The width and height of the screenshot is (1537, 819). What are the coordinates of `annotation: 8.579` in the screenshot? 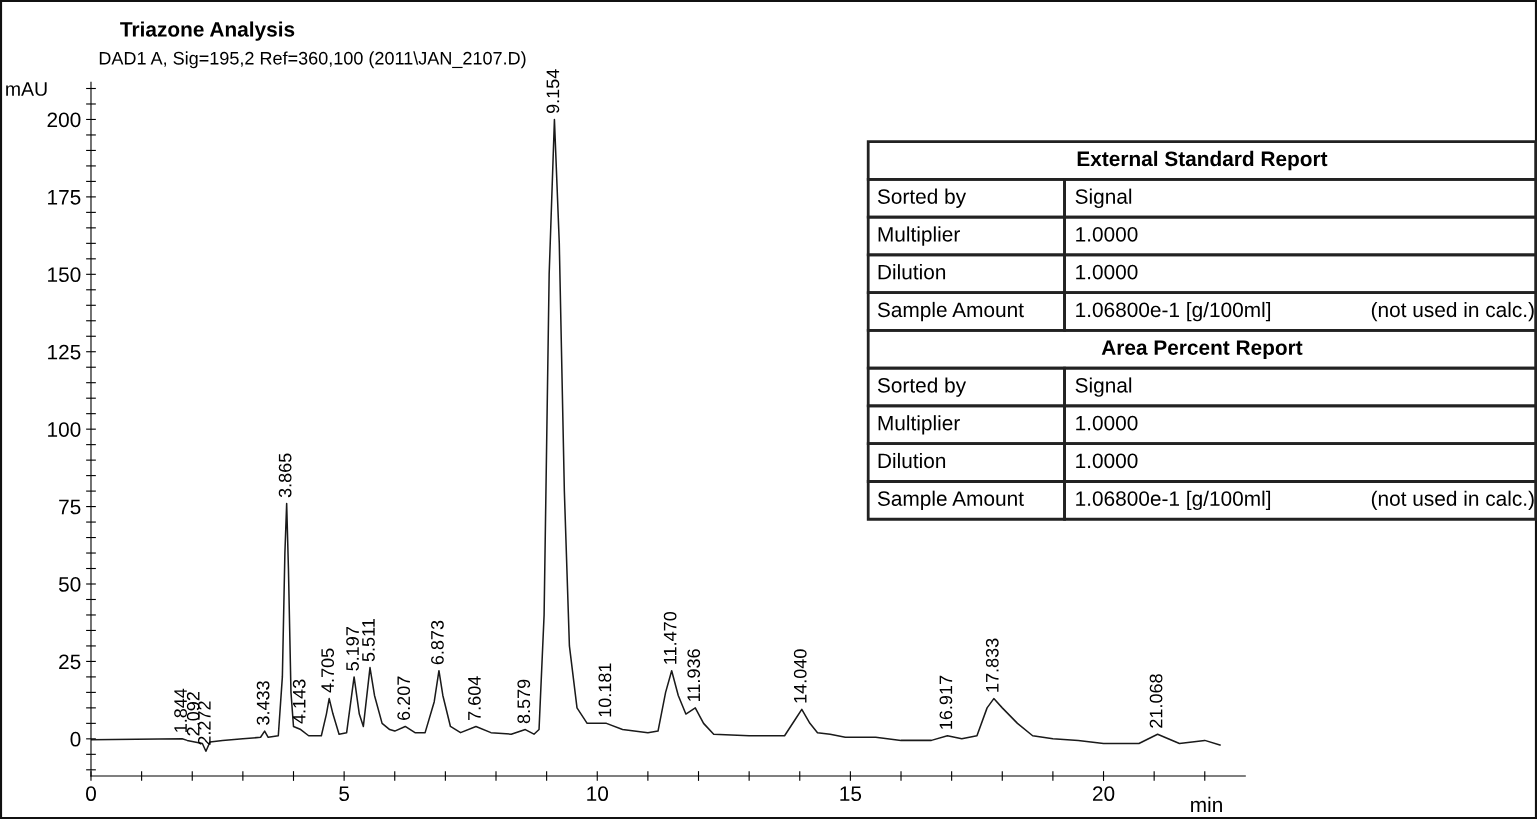 It's located at (524, 701).